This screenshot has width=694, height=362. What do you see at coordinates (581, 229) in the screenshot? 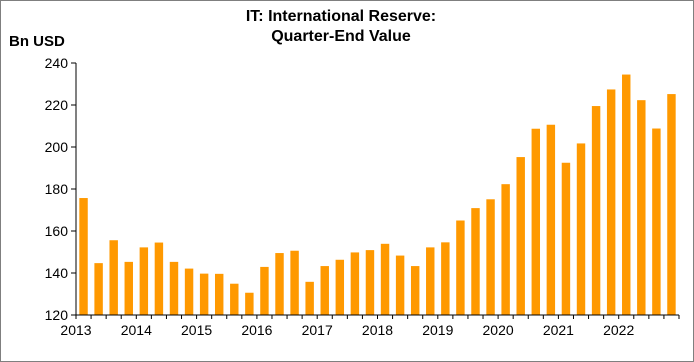
I see `bar-2021Q2` at bounding box center [581, 229].